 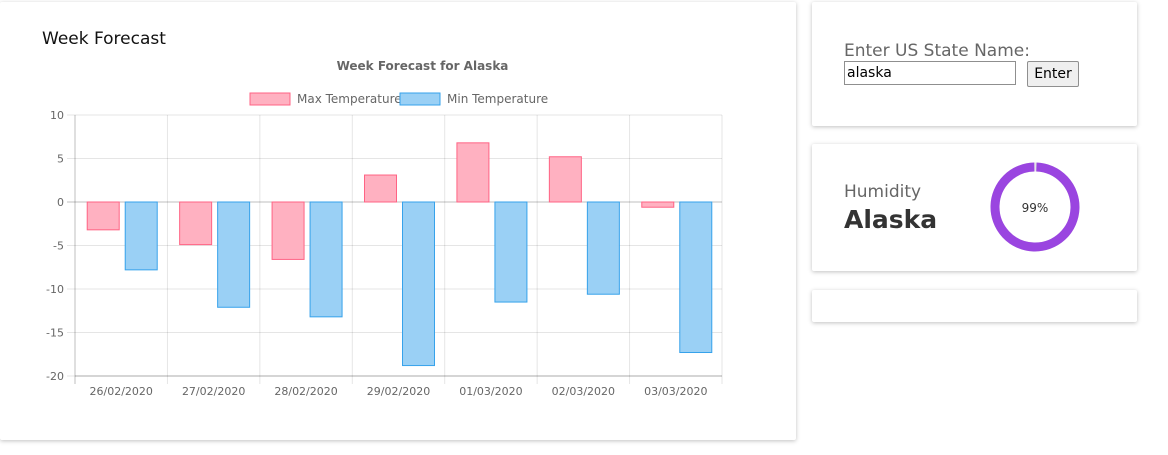 I want to click on y-tick-label: 10, so click(x=57, y=115).